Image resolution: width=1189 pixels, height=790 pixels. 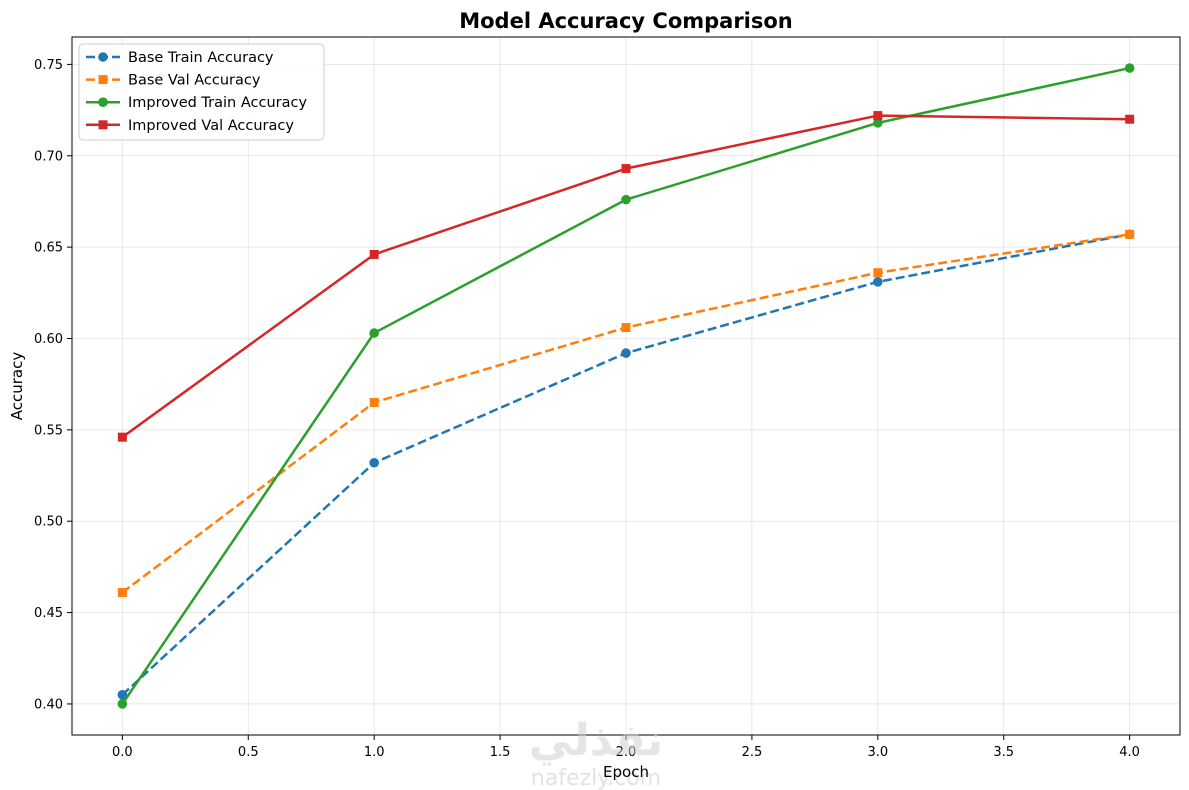 What do you see at coordinates (48, 430) in the screenshot?
I see `y-tick-label: 0.55` at bounding box center [48, 430].